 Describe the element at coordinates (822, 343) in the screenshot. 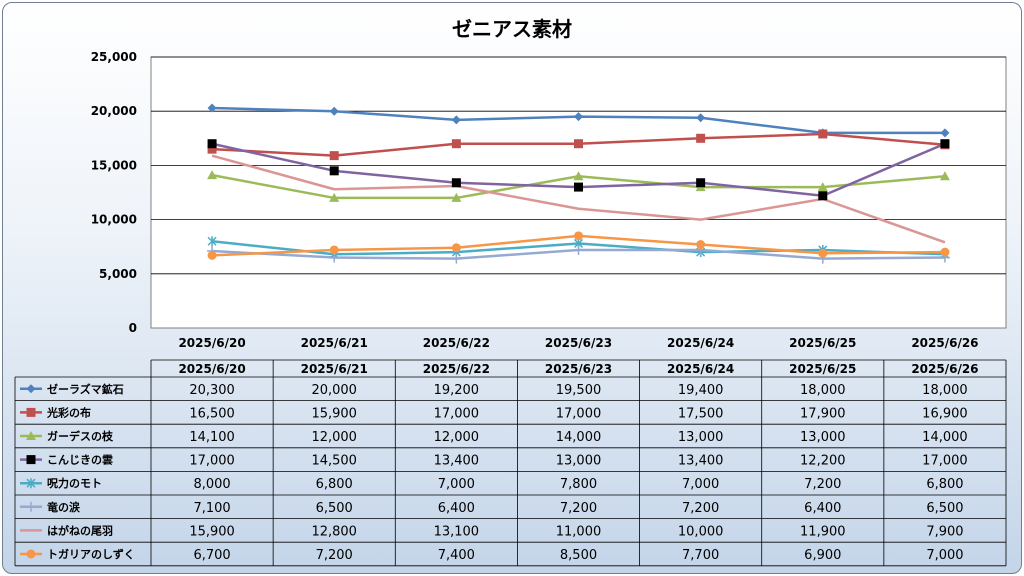

I see `x-tick-label: 2025/6/25` at that location.